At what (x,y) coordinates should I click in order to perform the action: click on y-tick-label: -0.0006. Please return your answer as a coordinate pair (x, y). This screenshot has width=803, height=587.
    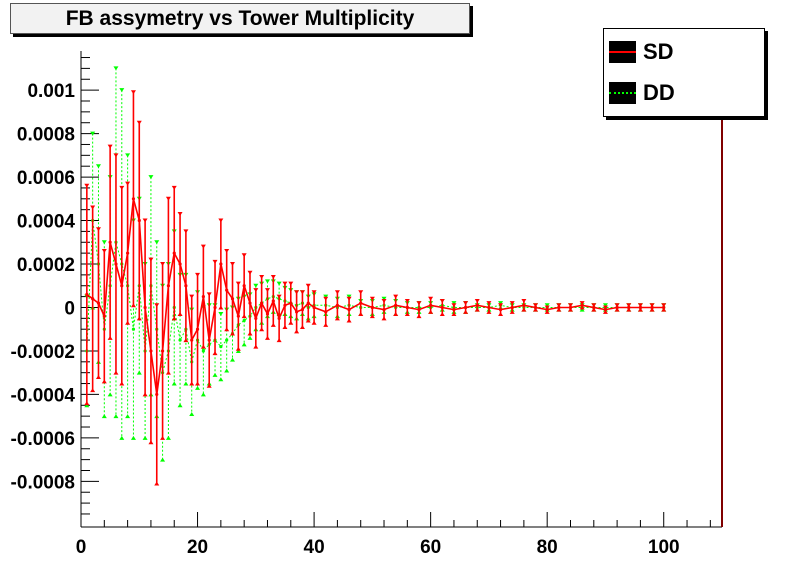
    Looking at the image, I should click on (43, 439).